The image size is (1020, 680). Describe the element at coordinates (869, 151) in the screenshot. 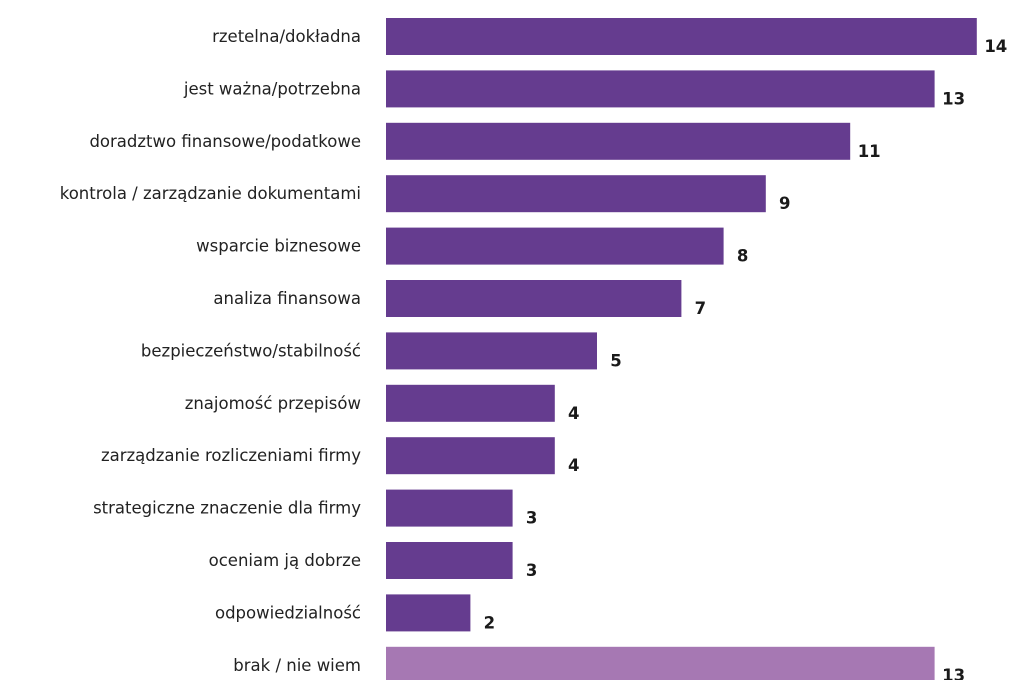

I see `value-label: 11` at that location.